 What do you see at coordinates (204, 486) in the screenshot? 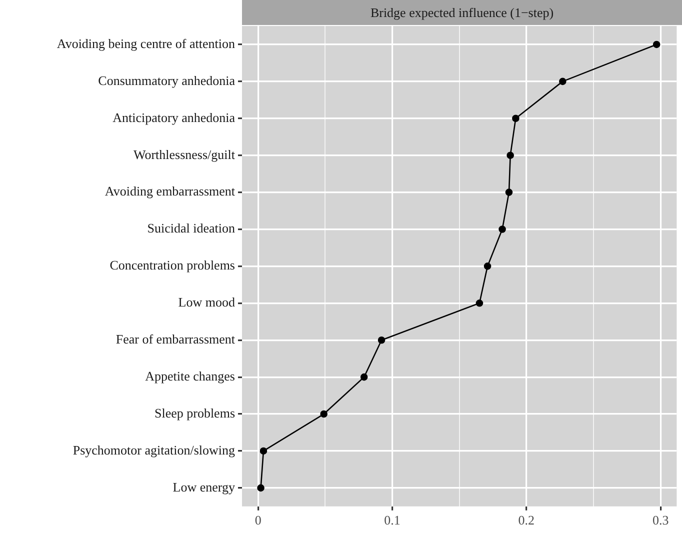
I see `y-tick-label: Low energy` at bounding box center [204, 486].